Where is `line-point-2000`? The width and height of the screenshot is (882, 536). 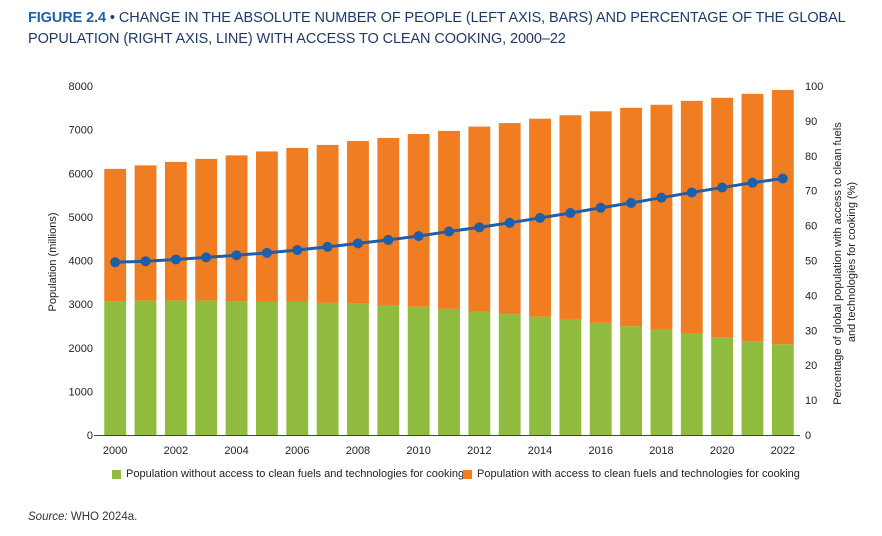 line-point-2000 is located at coordinates (115, 262).